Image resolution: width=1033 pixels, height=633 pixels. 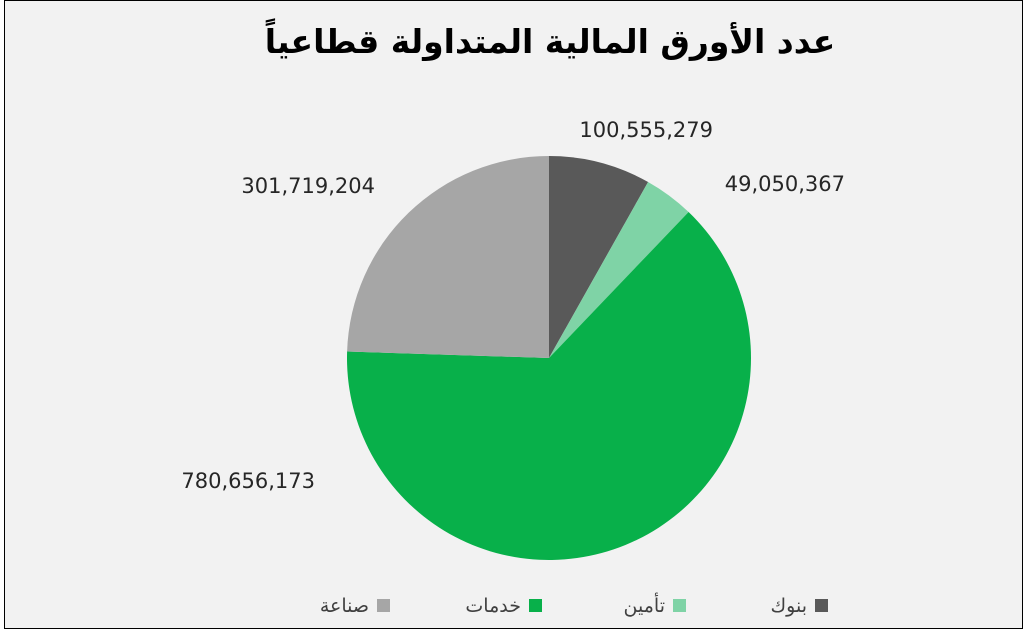 What do you see at coordinates (383, 605) in the screenshot?
I see `legend-swatch-صناعة` at bounding box center [383, 605].